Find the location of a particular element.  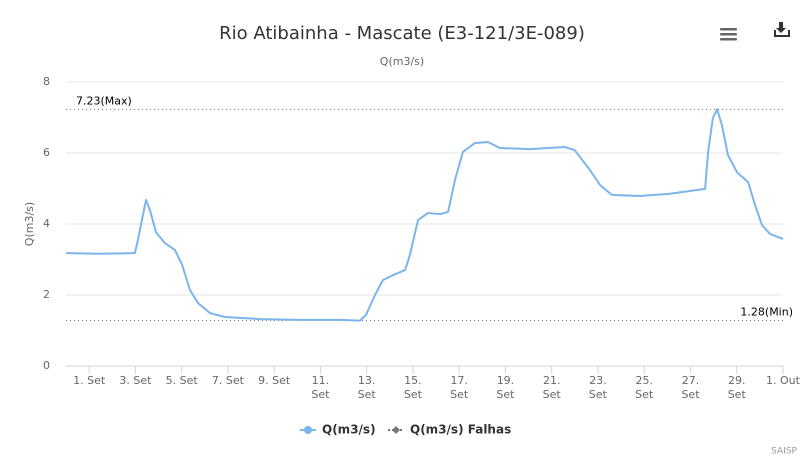

x-tick-label: 5. Set is located at coordinates (182, 380).